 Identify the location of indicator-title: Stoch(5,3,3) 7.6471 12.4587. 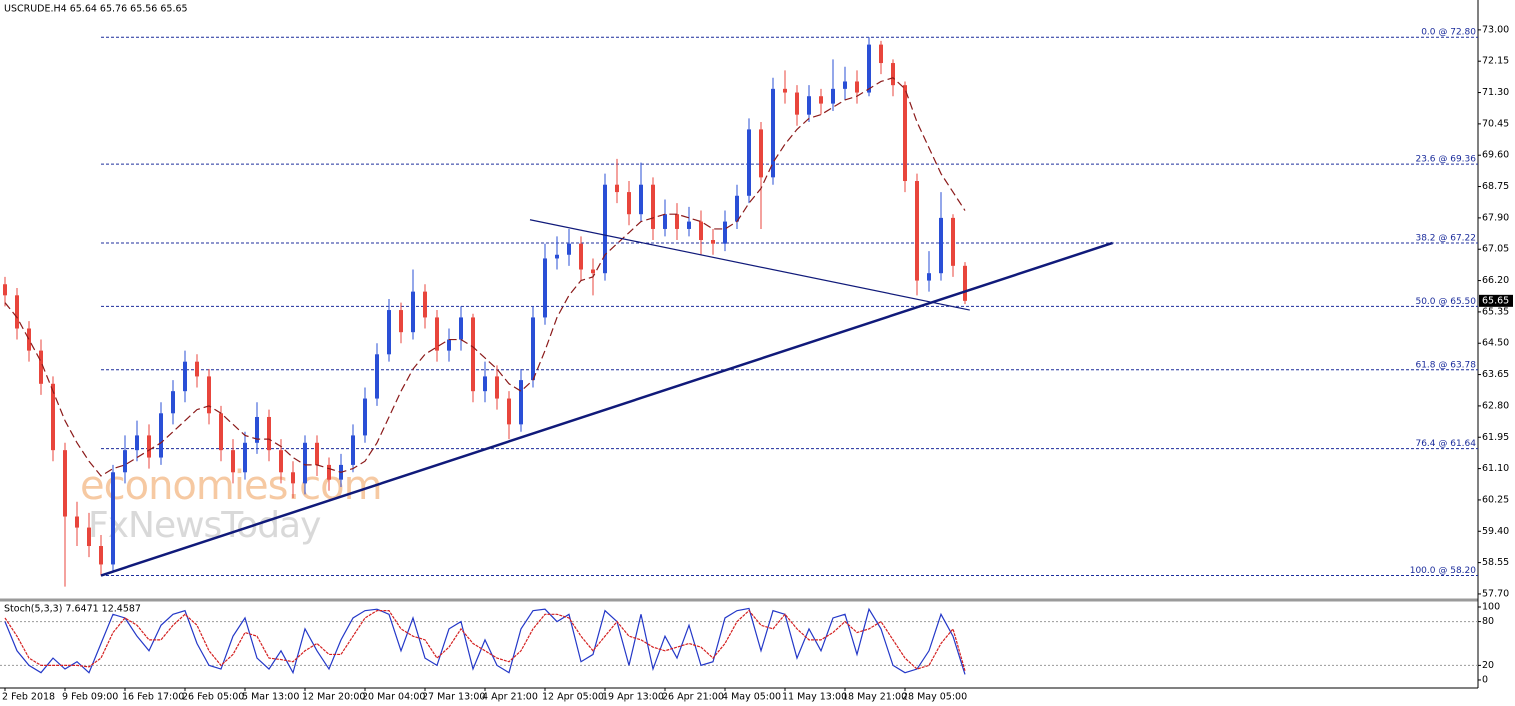
(72, 609).